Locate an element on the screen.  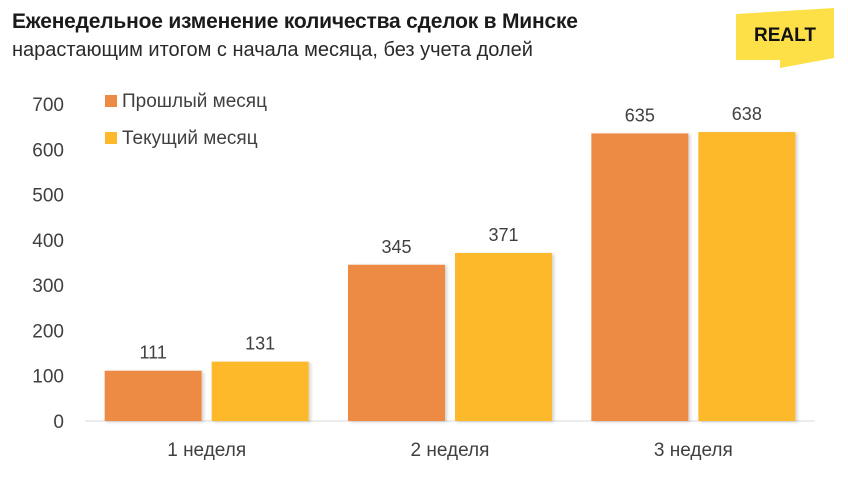
y-tick-label: 400 is located at coordinates (48, 241).